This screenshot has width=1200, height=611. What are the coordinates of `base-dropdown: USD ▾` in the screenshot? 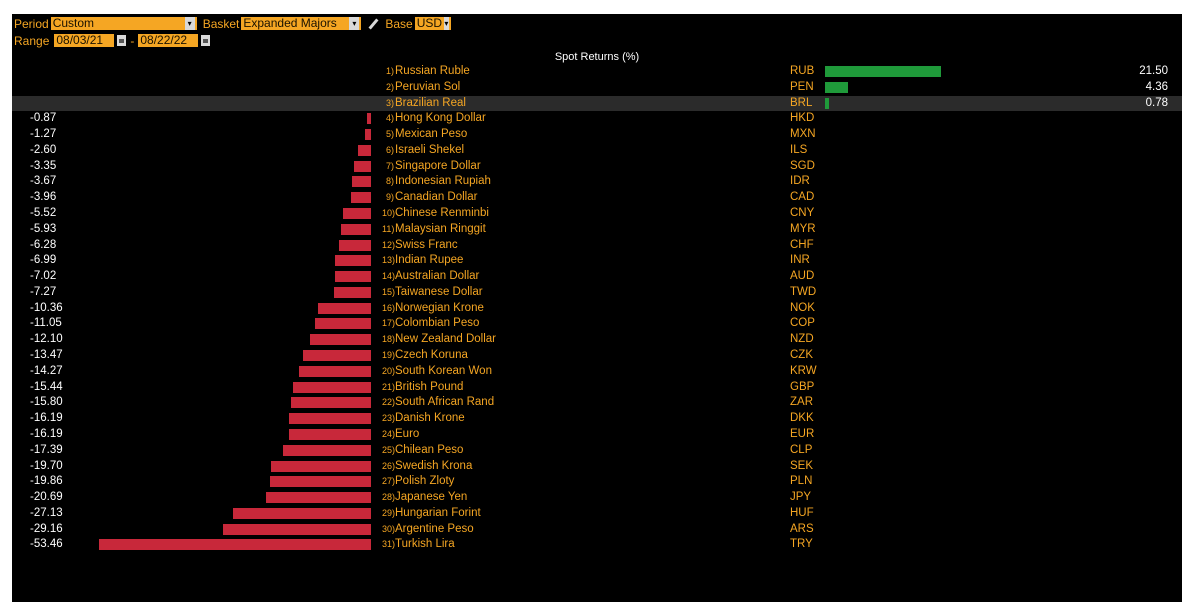 It's located at (432, 23).